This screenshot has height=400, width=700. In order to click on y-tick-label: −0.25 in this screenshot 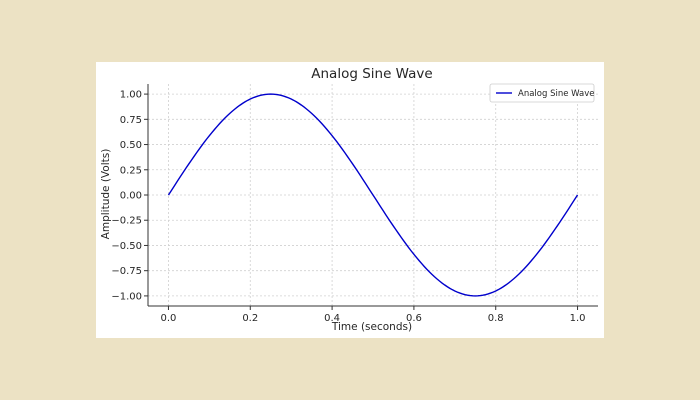, I will do `click(126, 221)`.